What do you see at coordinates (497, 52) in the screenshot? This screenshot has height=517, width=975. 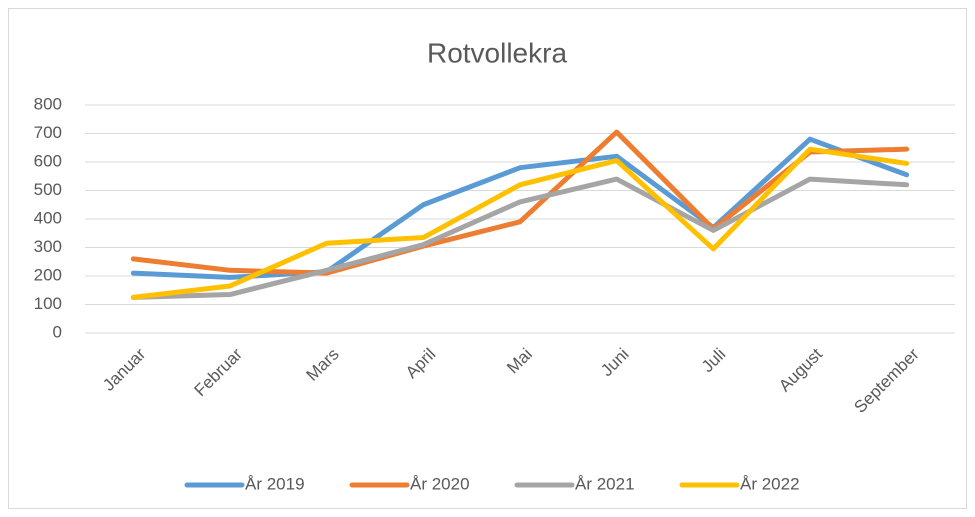 I see `chart-title: Rotvollekra` at bounding box center [497, 52].